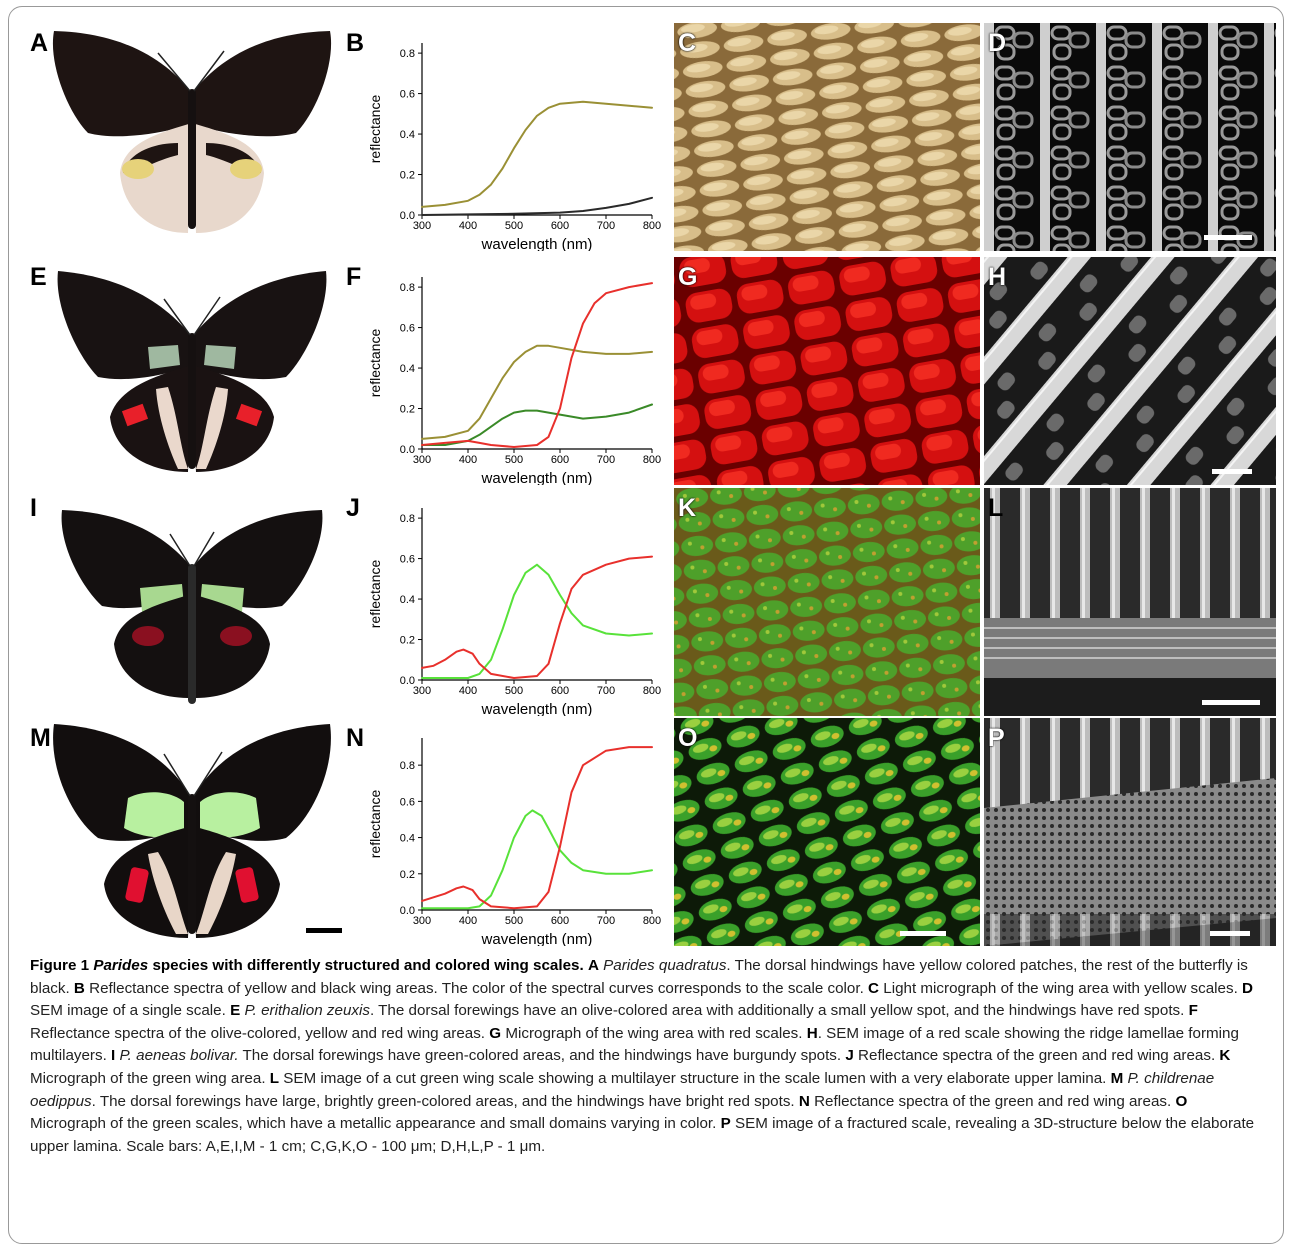  Describe the element at coordinates (128, 1011) in the screenshot. I see `caption-text-d: SEM image of a single scale.` at that location.